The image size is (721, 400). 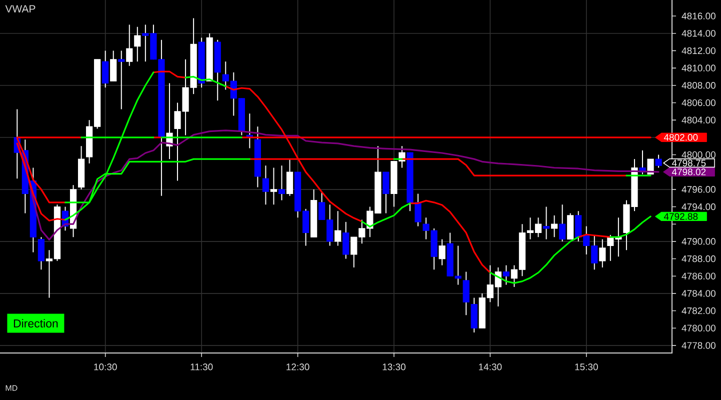 What do you see at coordinates (699, 33) in the screenshot?
I see `y-tick-label: 4814.00` at bounding box center [699, 33].